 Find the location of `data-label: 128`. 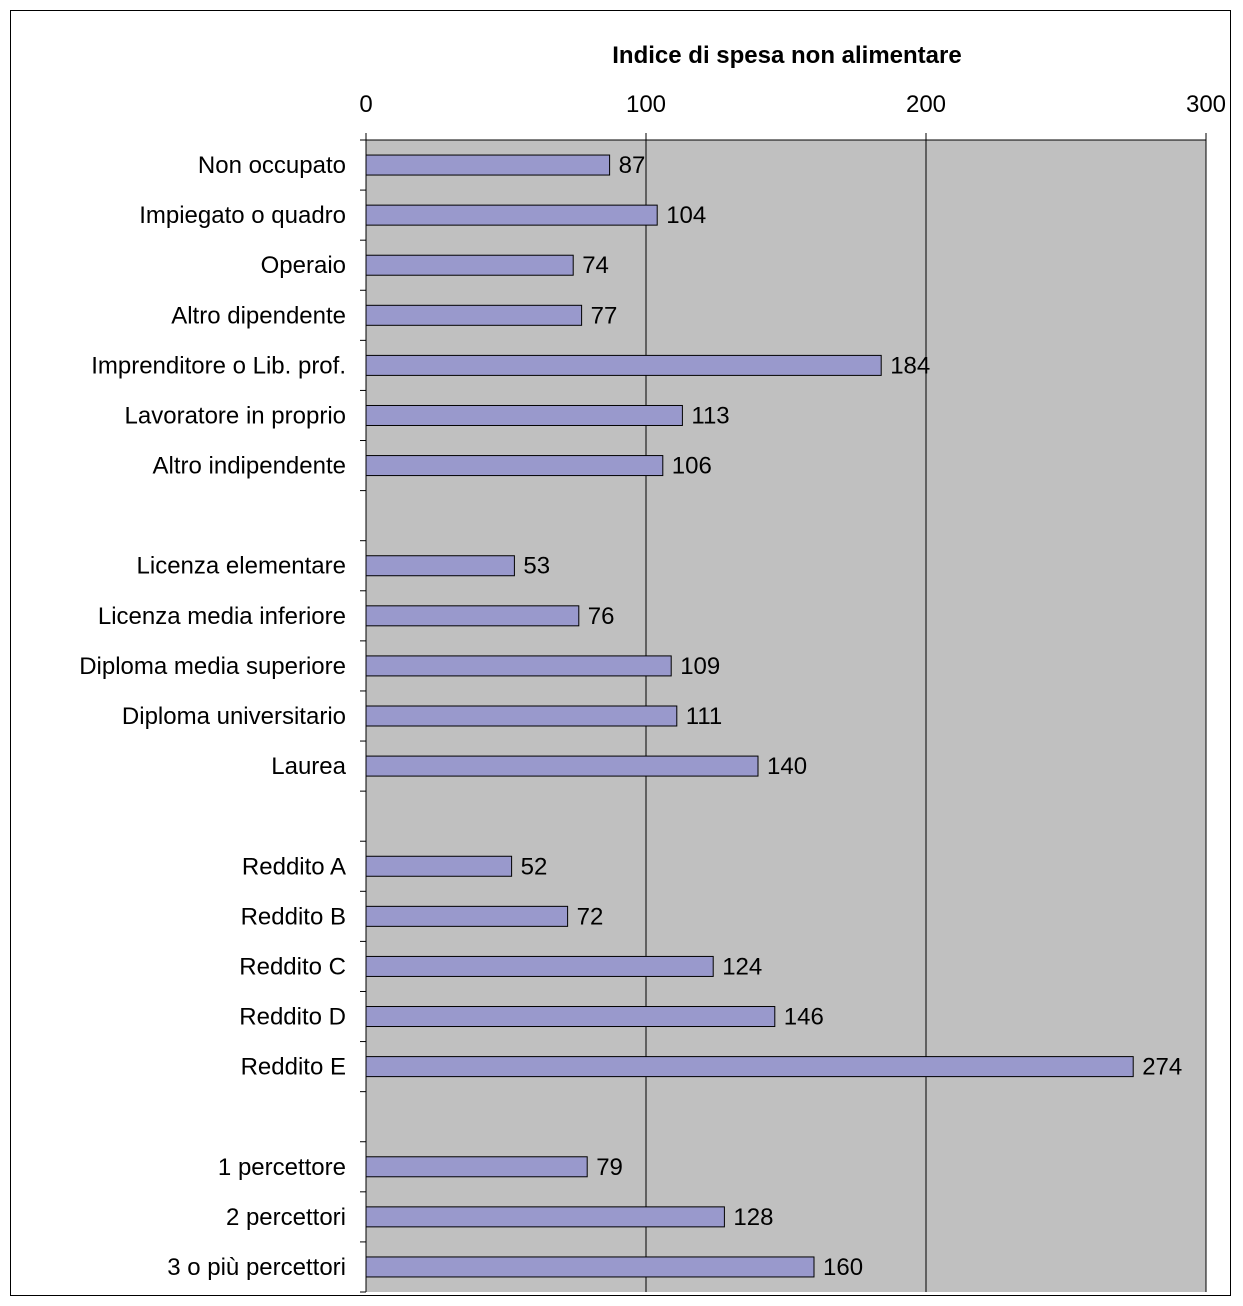

data-label: 128 is located at coordinates (753, 1217).